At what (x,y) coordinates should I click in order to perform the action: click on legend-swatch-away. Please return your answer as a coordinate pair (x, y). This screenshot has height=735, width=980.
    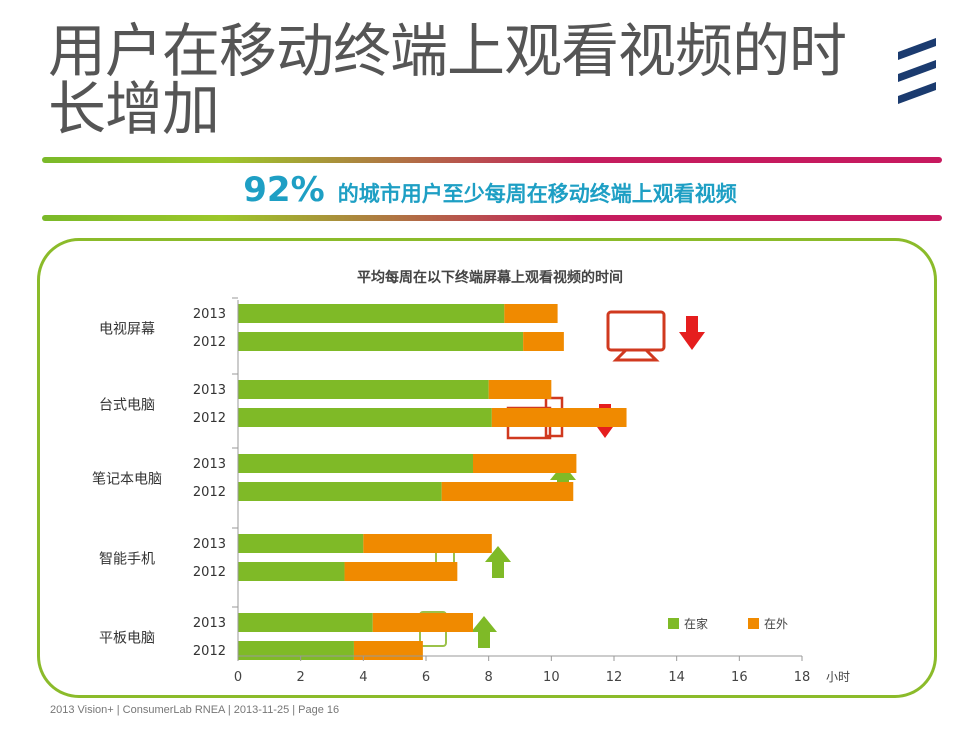
    Looking at the image, I should click on (753, 623).